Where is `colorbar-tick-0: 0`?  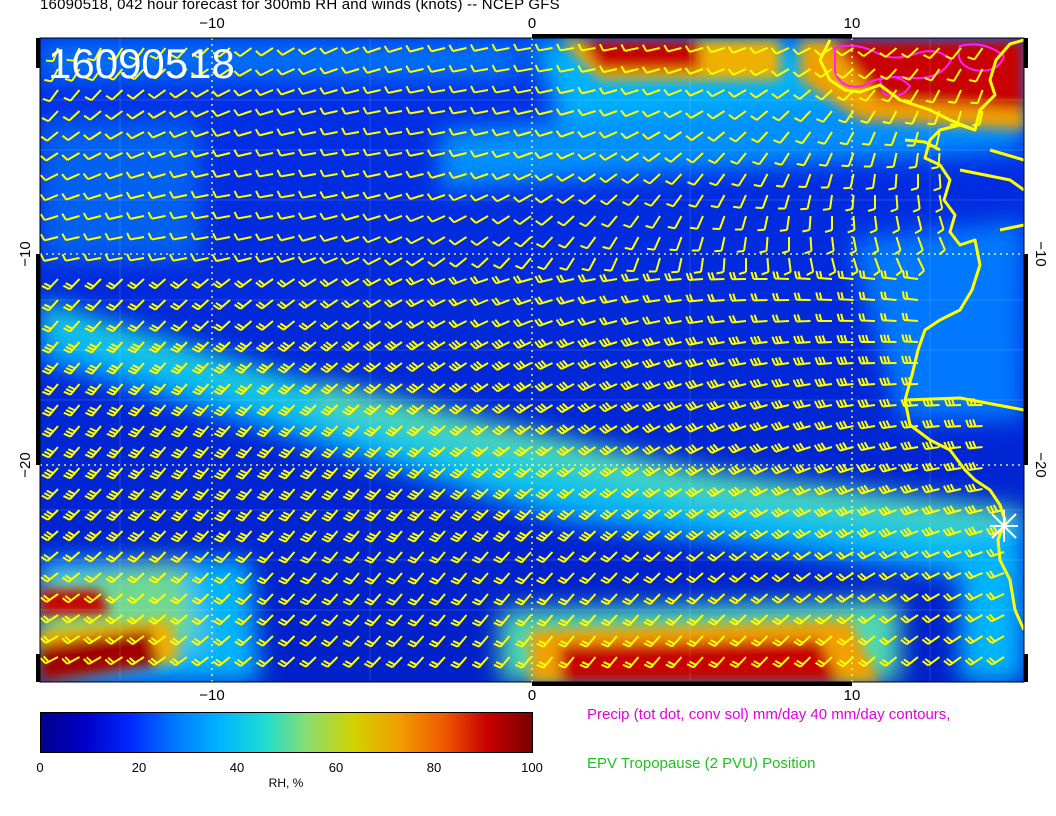
colorbar-tick-0: 0 is located at coordinates (40, 767).